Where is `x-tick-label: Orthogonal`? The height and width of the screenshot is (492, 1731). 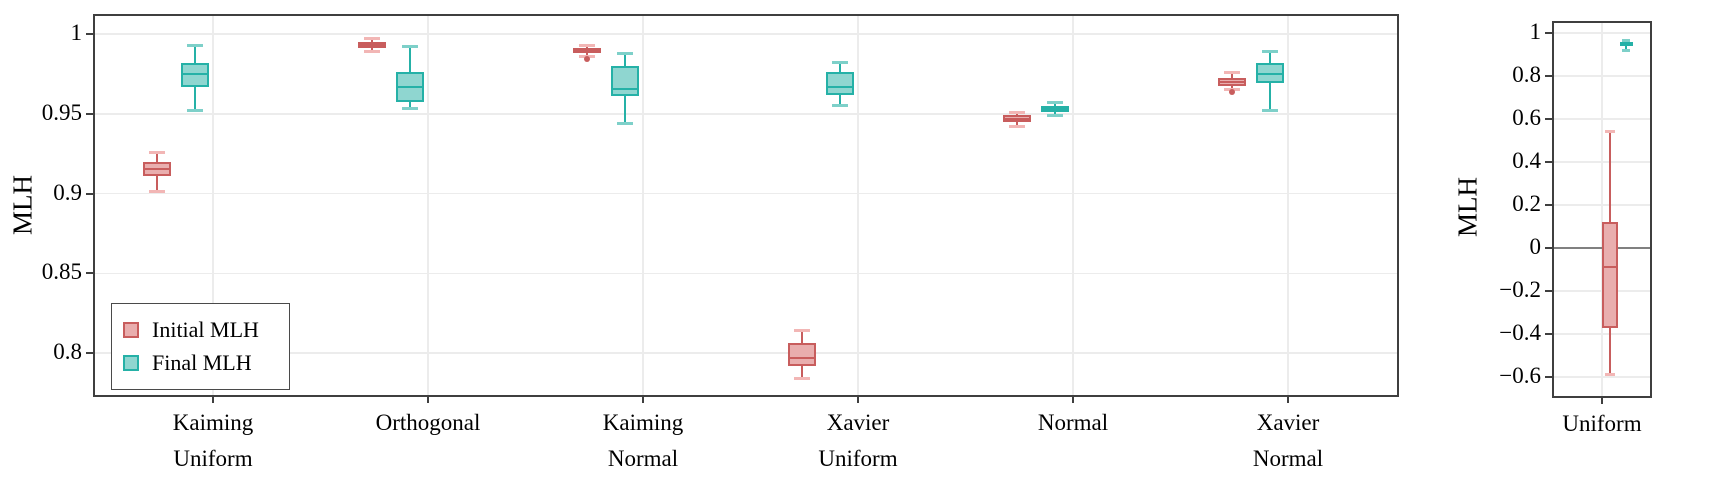
x-tick-label: Orthogonal is located at coordinates (428, 423).